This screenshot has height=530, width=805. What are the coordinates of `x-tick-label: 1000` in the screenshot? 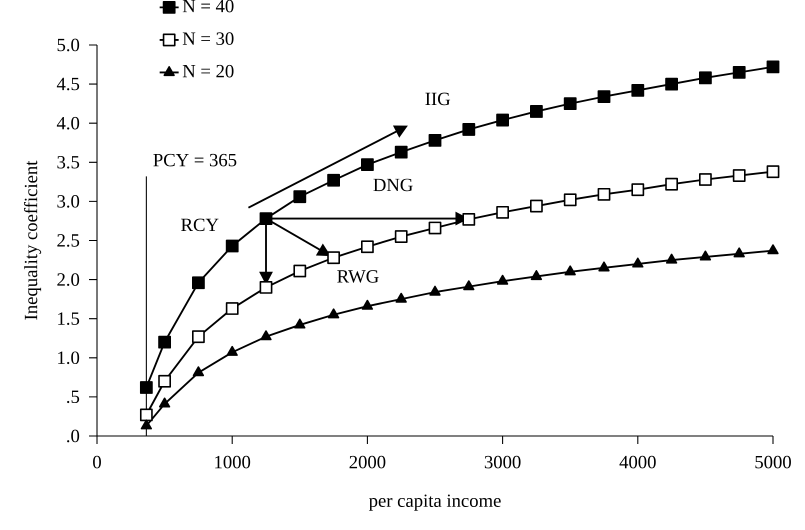 It's located at (232, 462).